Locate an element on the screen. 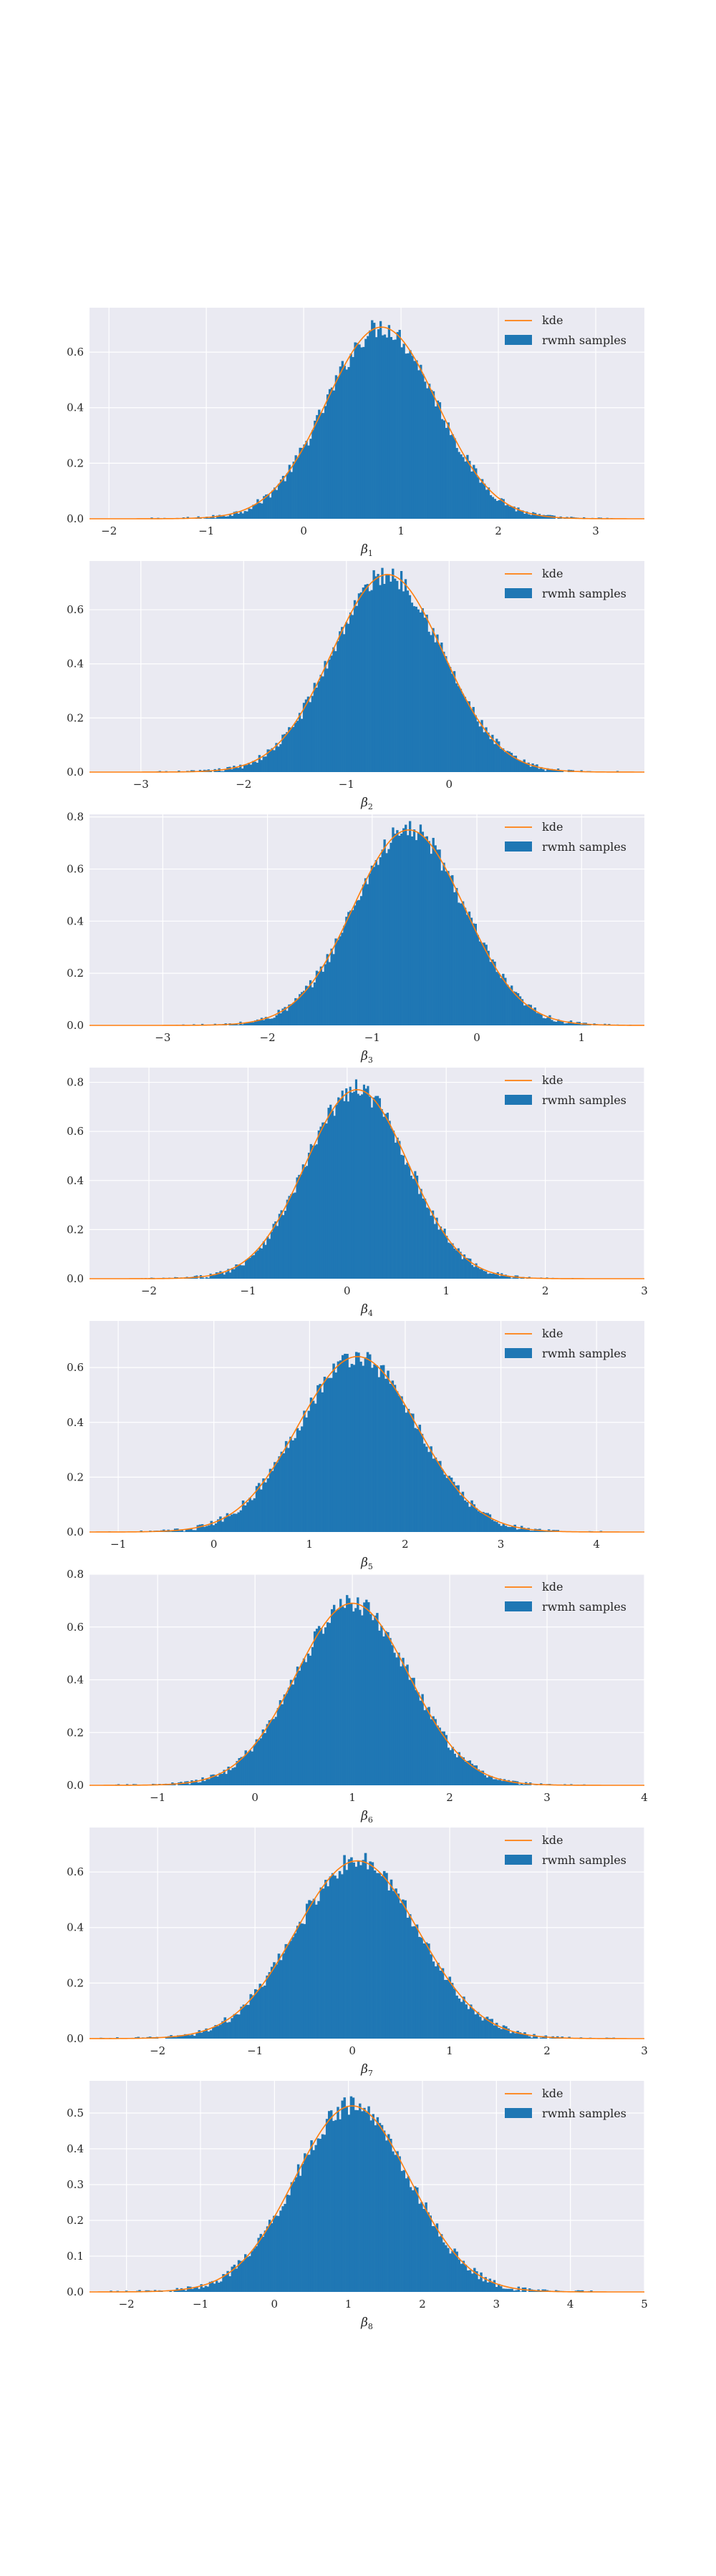 Image resolution: width=716 pixels, height=2576 pixels. x-tick-label: −2 is located at coordinates (157, 2050).